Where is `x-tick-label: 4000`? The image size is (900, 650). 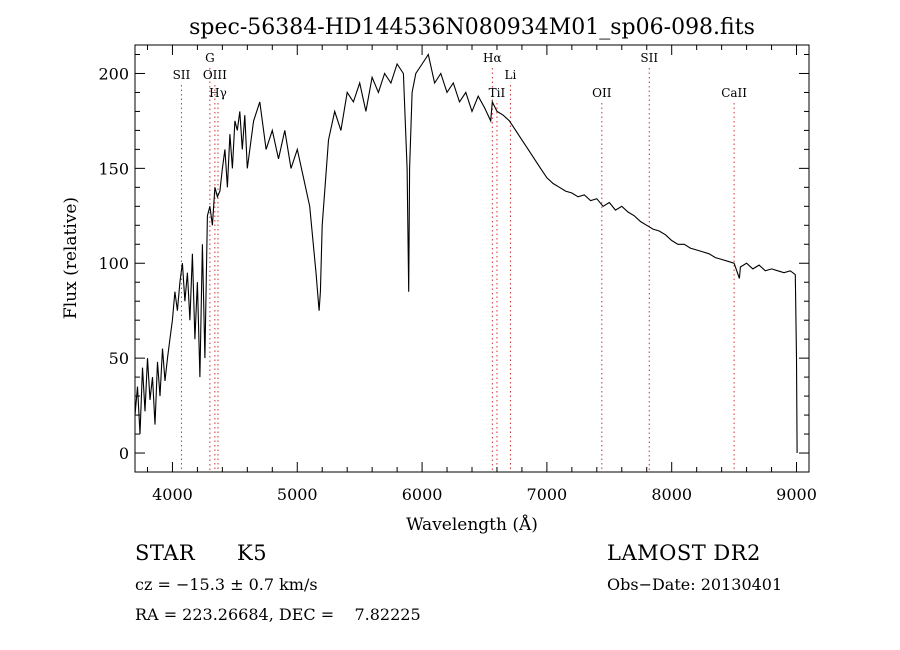
x-tick-label: 4000 is located at coordinates (172, 494).